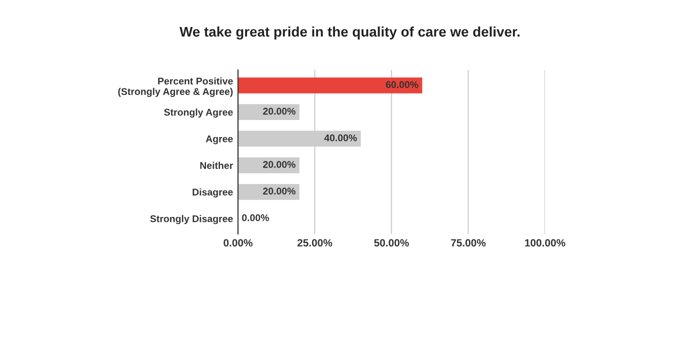  Describe the element at coordinates (255, 218) in the screenshot. I see `data-label: 0.00%` at that location.